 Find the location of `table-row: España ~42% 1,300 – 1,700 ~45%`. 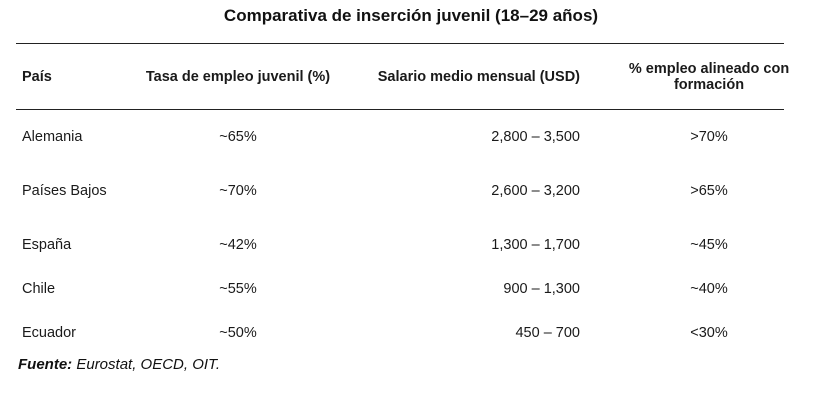

table-row: España ~42% 1,300 – 1,700 ~45% is located at coordinates (419, 245).